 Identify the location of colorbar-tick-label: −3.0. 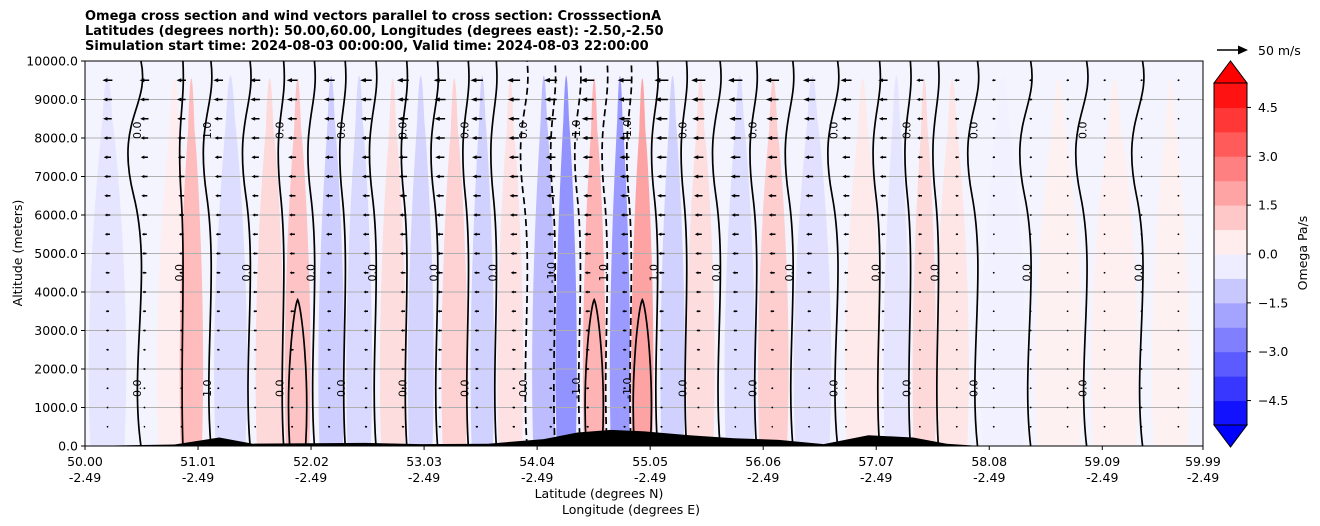
(1273, 351).